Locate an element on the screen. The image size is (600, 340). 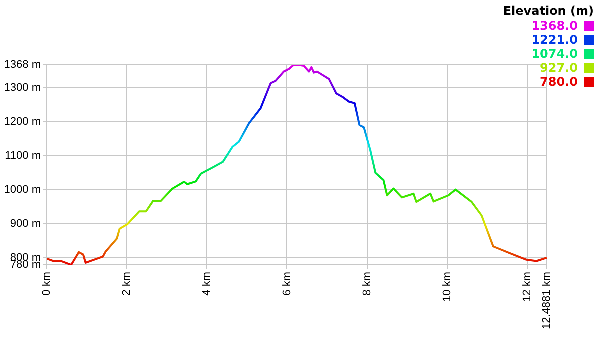
x-tick-label: 0 km is located at coordinates (47, 284).